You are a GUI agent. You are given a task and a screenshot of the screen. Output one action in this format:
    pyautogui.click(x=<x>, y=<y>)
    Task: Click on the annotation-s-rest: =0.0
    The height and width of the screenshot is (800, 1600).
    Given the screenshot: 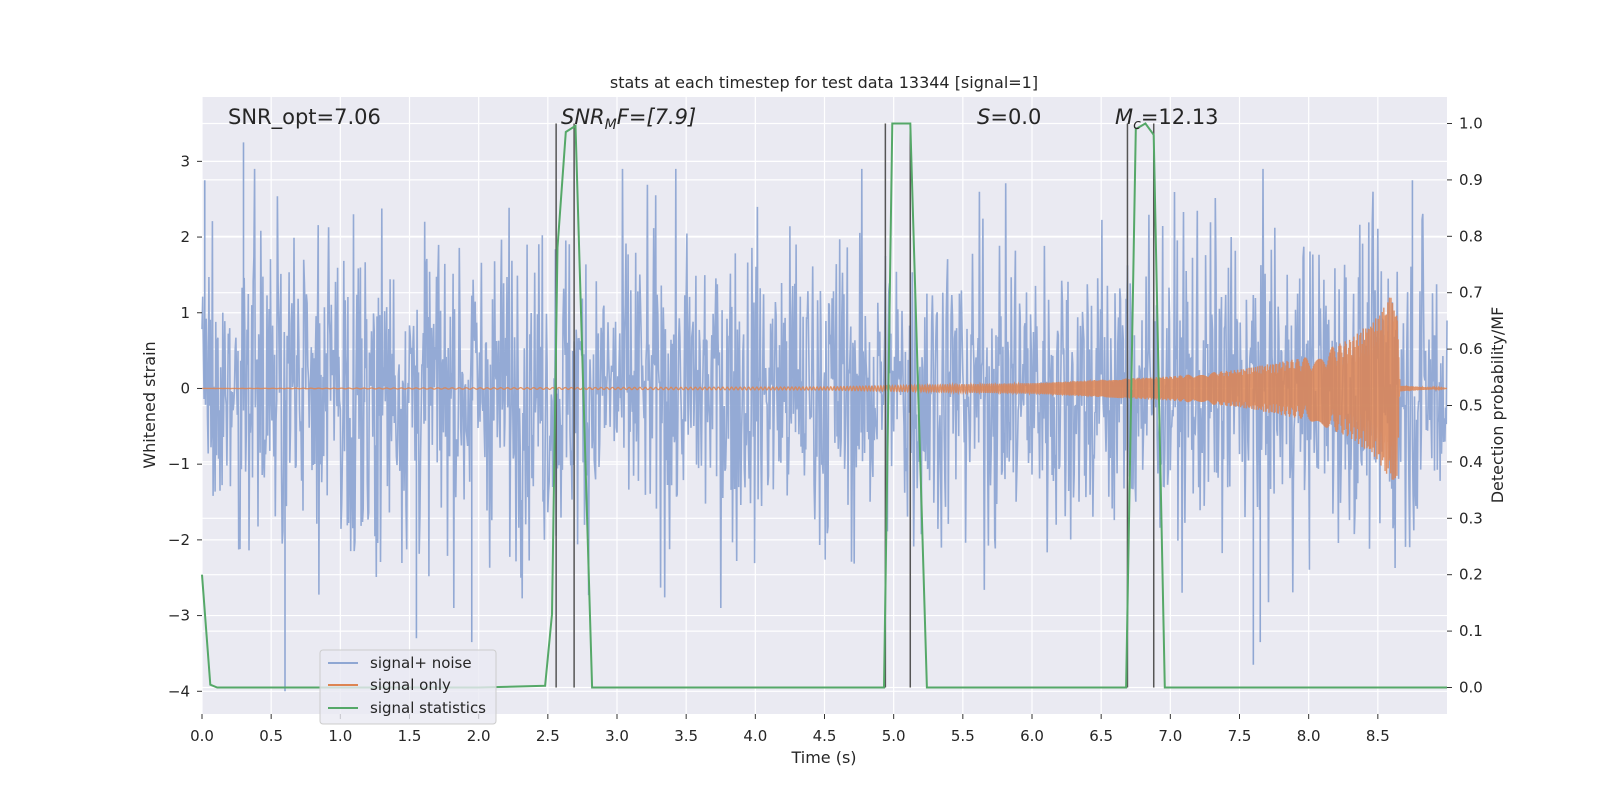 What is the action you would take?
    pyautogui.click(x=1015, y=117)
    